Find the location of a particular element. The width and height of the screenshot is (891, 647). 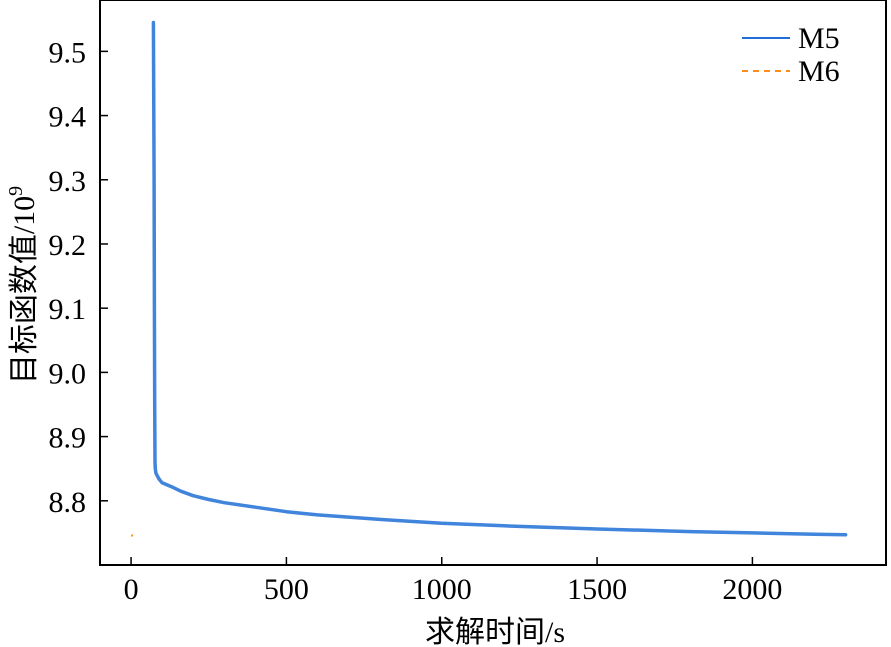

x-tick-label: 1500 is located at coordinates (597, 589).